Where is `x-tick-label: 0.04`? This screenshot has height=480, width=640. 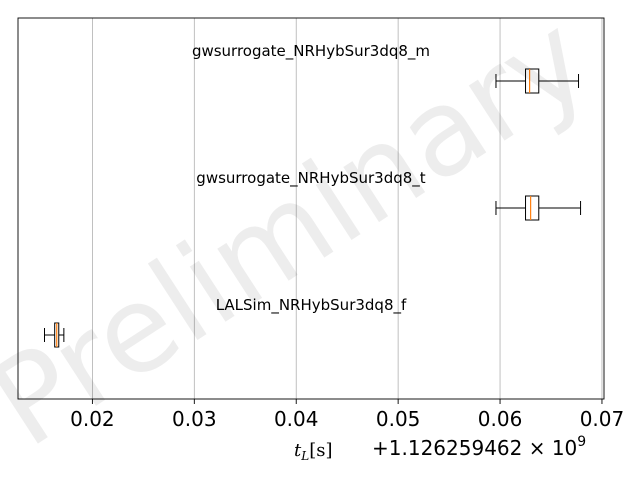 x-tick-label: 0.04 is located at coordinates (296, 419).